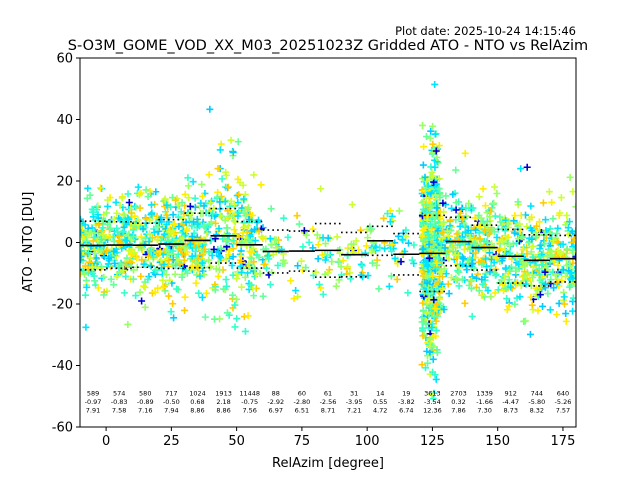 The image size is (640, 480). Describe the element at coordinates (406, 402) in the screenshot. I see `bin-mean-label: -3.82` at that location.